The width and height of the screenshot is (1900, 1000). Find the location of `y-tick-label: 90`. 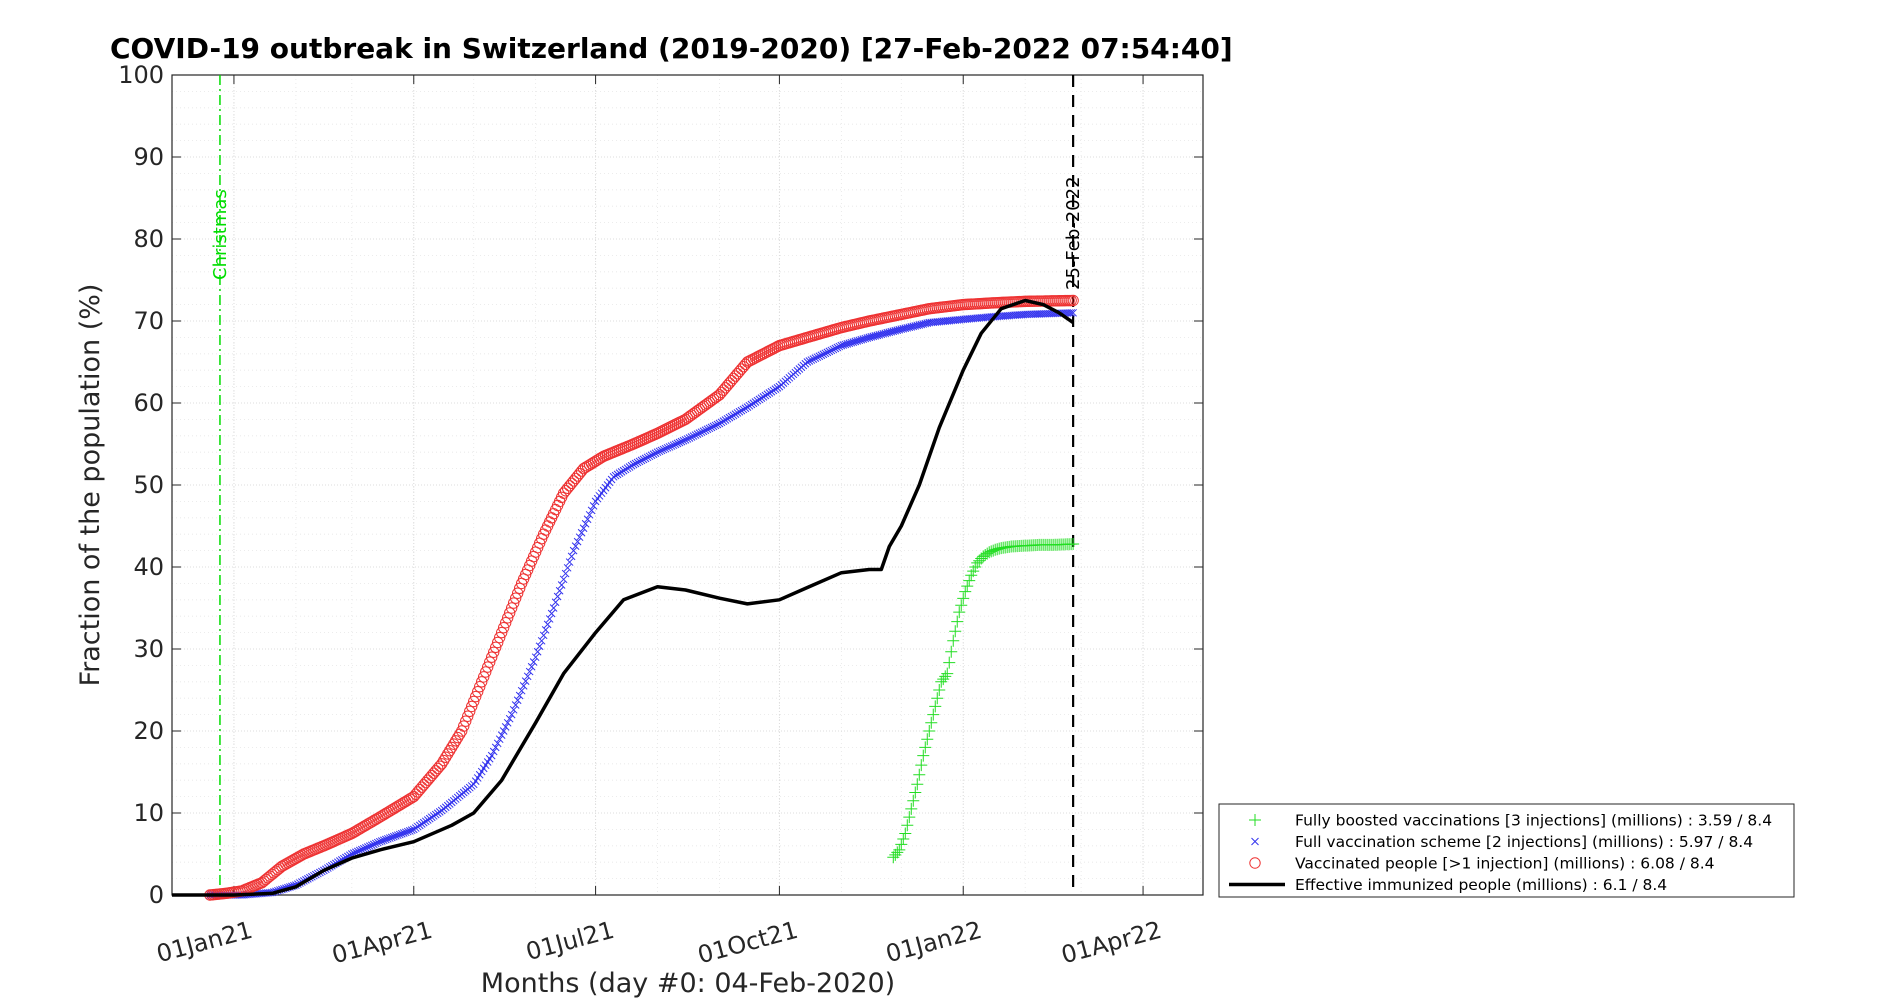

y-tick-label: 90 is located at coordinates (148, 157).